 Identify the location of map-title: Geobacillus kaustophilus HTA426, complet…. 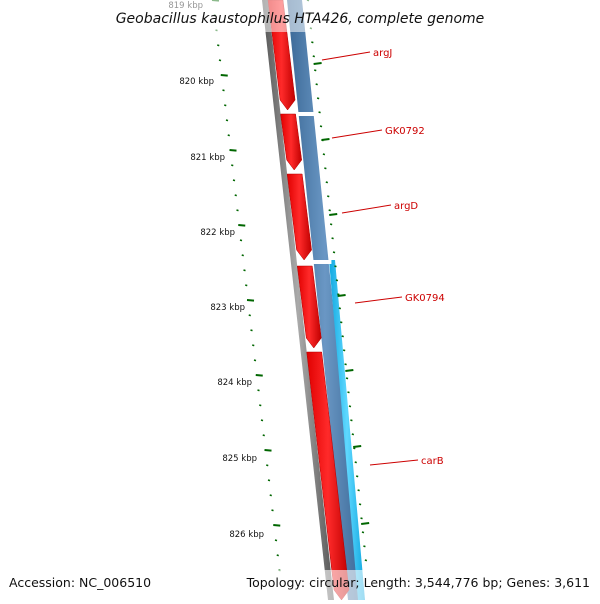
(300, 19).